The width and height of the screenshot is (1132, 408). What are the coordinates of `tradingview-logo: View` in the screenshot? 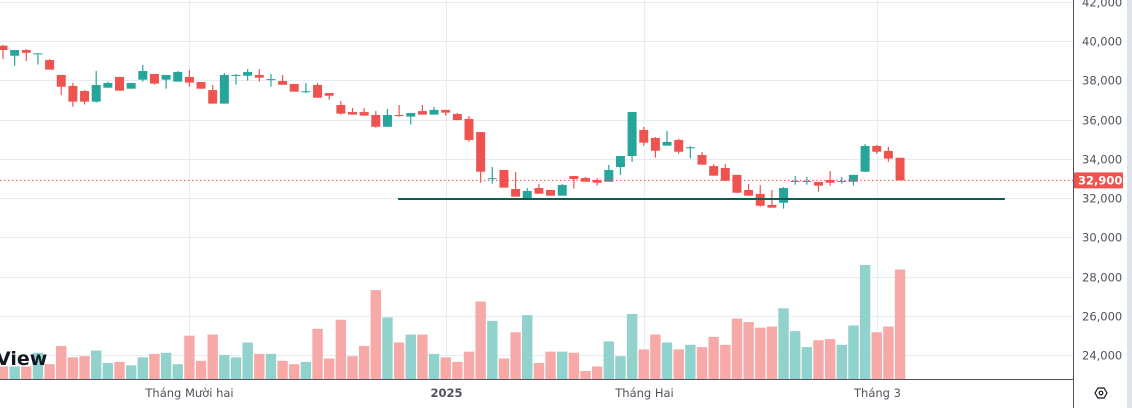 It's located at (23, 359).